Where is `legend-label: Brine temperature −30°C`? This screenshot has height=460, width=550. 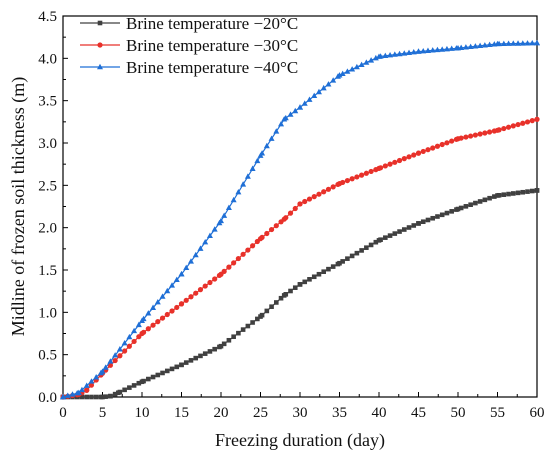
legend-label: Brine temperature −30°C is located at coordinates (212, 45).